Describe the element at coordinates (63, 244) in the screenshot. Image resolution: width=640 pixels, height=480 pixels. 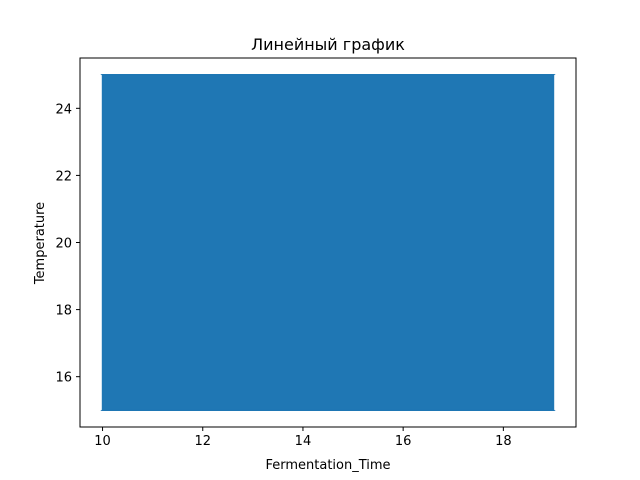
I see `y-tick-label: 20` at that location.